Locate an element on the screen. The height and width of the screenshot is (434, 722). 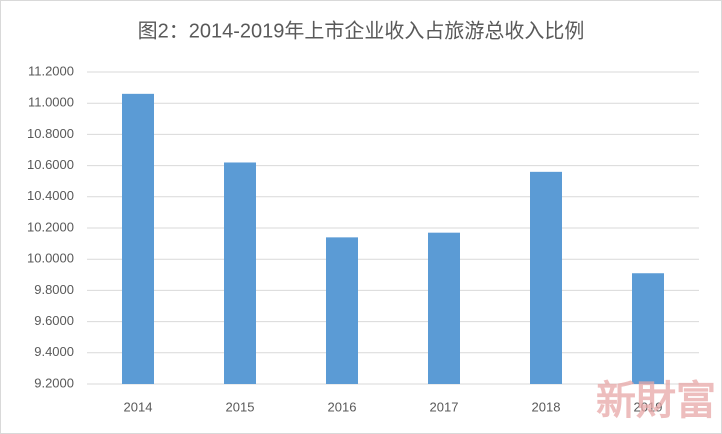
watermark: 新財富 is located at coordinates (656, 400).